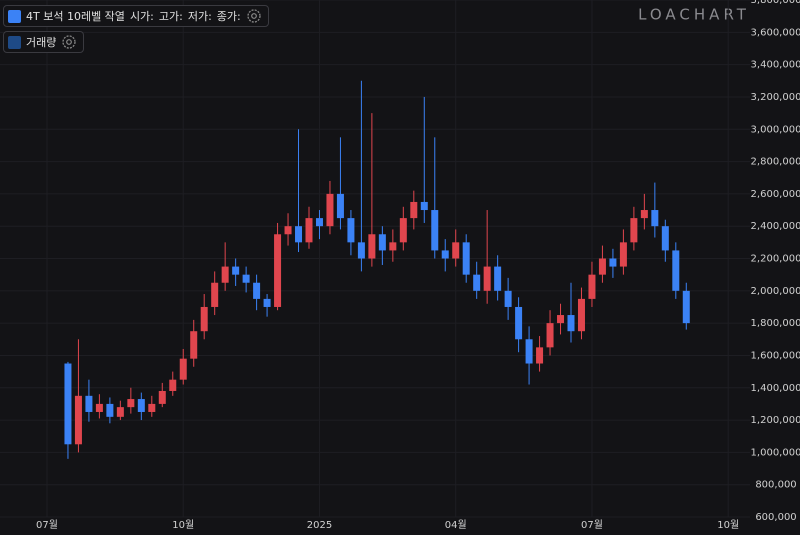  Describe the element at coordinates (199, 16) in the screenshot. I see `ohlc-label: 저가:` at that location.